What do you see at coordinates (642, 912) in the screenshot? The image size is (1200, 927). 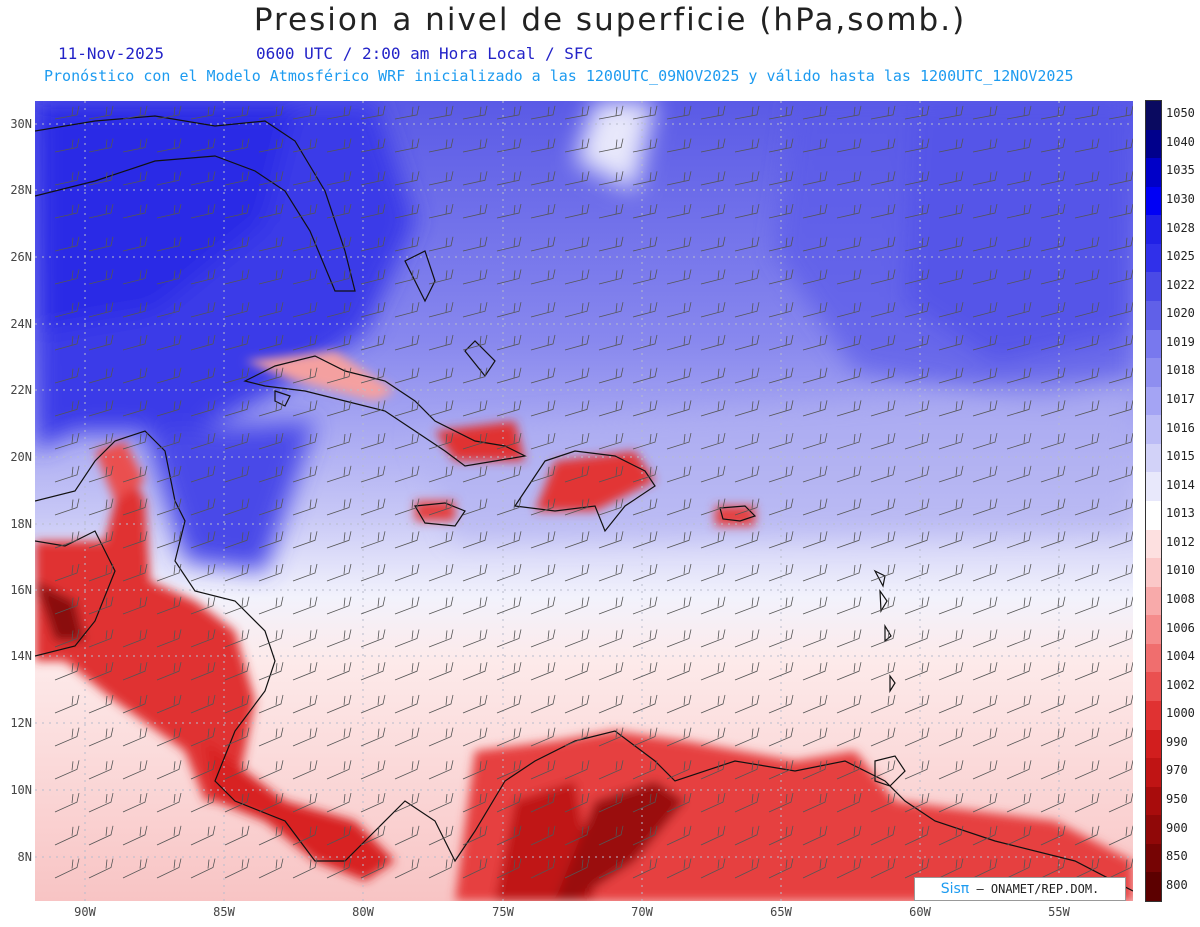 I see `lon-label-70w: 70W` at bounding box center [642, 912].